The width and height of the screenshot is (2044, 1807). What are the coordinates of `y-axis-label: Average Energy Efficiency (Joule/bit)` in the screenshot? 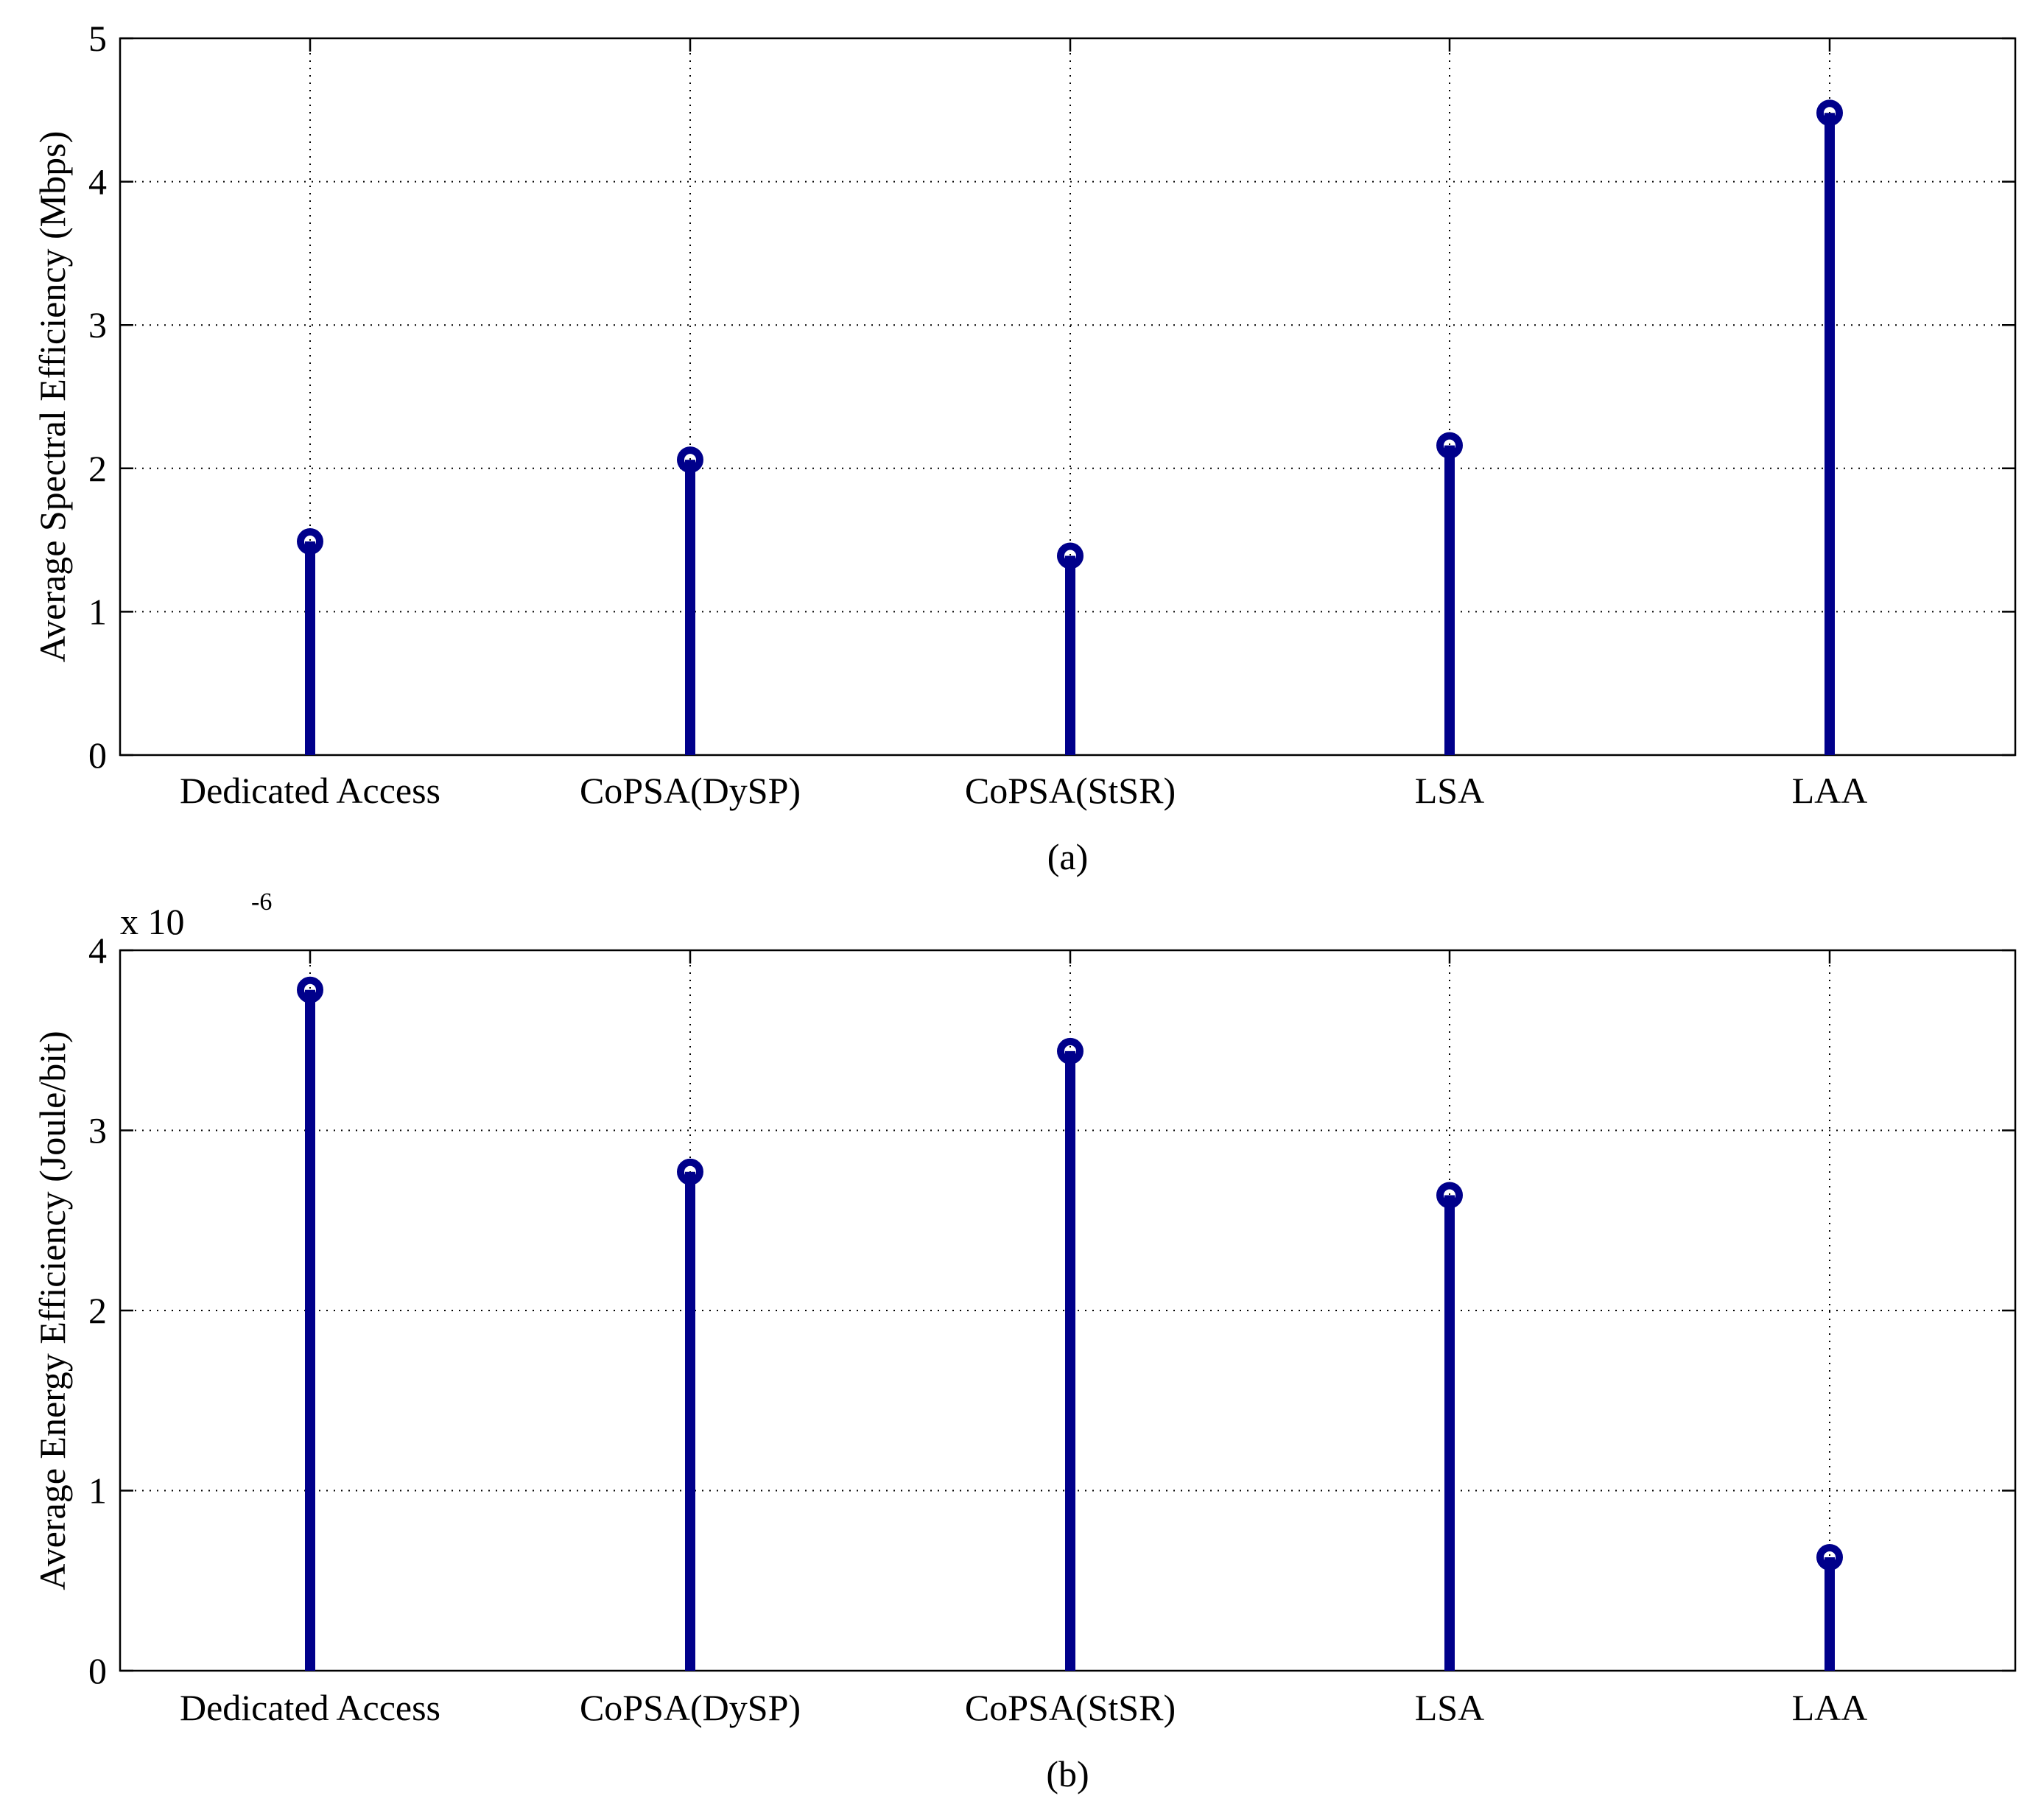 It's located at (52, 1310).